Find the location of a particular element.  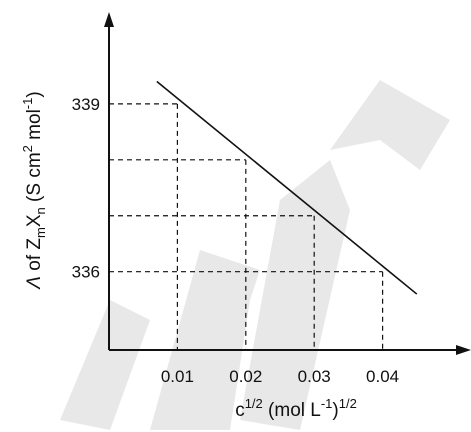

y-tick-label-1: 339 is located at coordinates (86, 104).